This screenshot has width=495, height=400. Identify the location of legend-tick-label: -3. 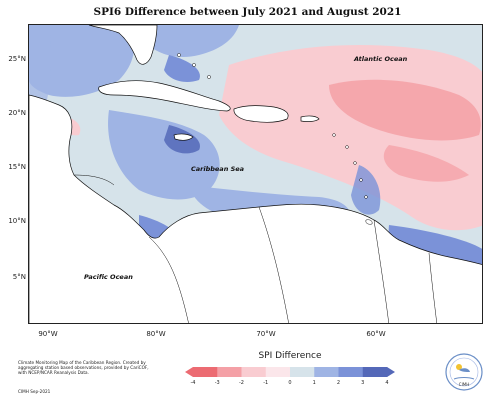
(217, 383).